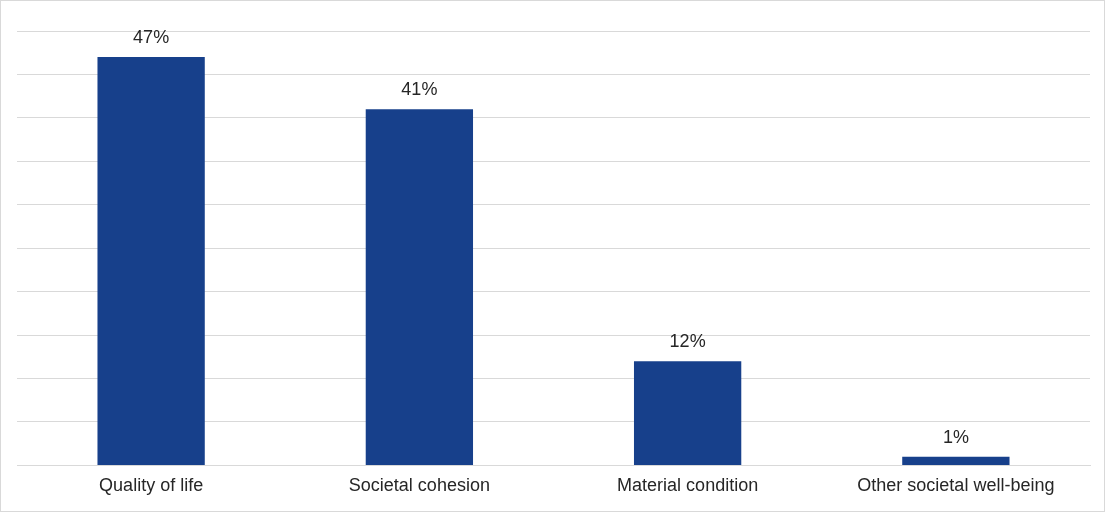 The image size is (1105, 512). Describe the element at coordinates (419, 89) in the screenshot. I see `data-label: 41%` at that location.